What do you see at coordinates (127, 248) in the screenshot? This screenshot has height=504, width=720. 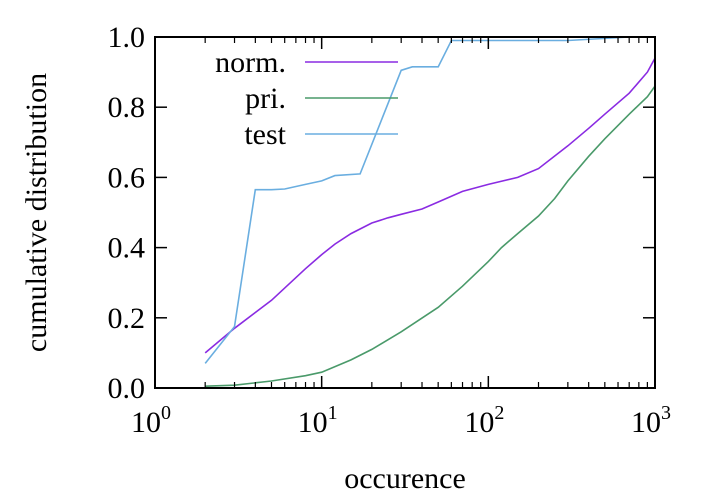 I see `y-tick-label: 0.4` at bounding box center [127, 248].